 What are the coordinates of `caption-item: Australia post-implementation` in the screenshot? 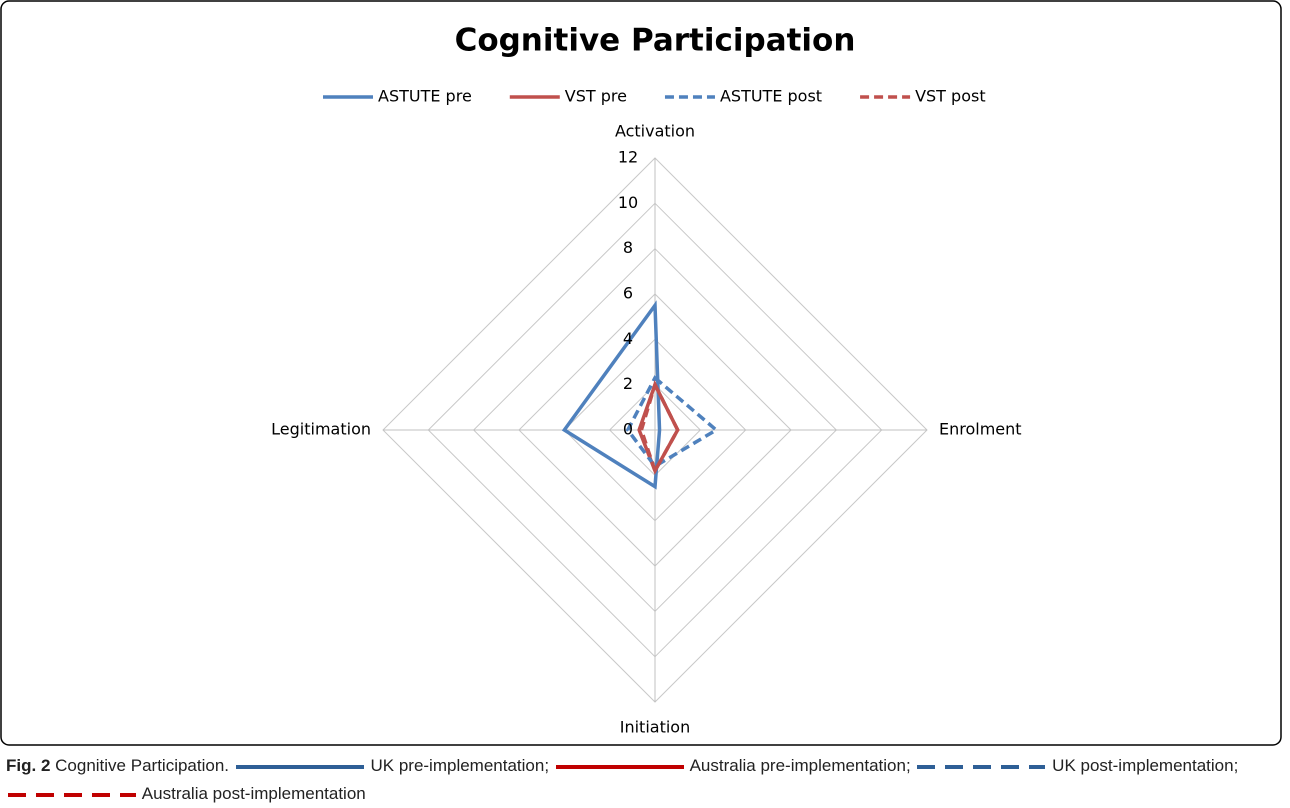 It's located at (253, 793).